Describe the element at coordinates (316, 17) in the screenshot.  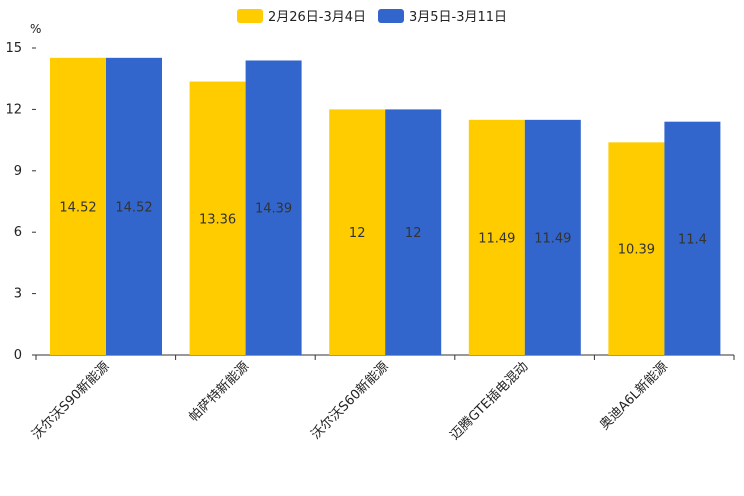
I see `legend-label-series-1: 2月26日-3月4日` at that location.